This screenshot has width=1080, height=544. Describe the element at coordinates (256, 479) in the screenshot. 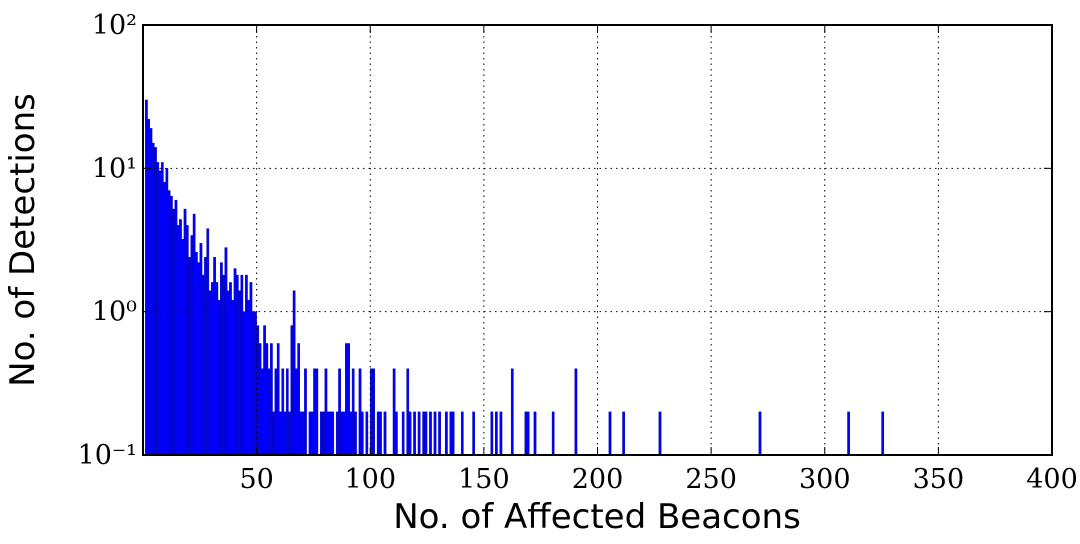

I see `x-tick-label: 50` at that location.